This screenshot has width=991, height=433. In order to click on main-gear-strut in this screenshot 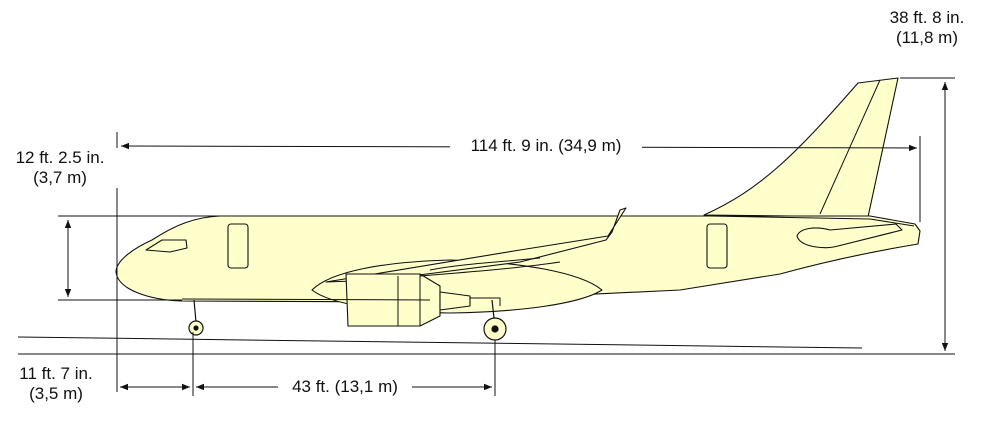, I will do `click(493, 309)`.